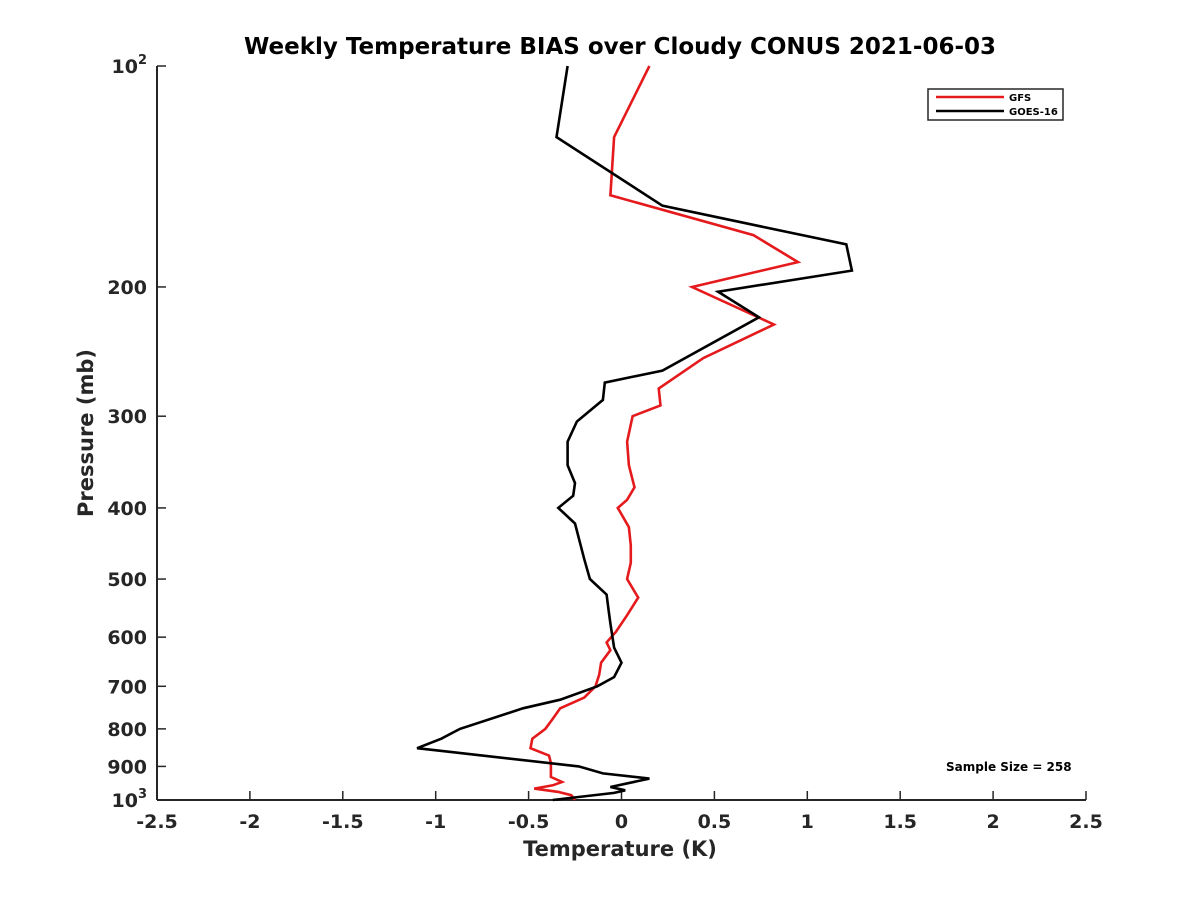 This screenshot has height=905, width=1200. Describe the element at coordinates (127, 288) in the screenshot. I see `y-tick-label: 200` at that location.